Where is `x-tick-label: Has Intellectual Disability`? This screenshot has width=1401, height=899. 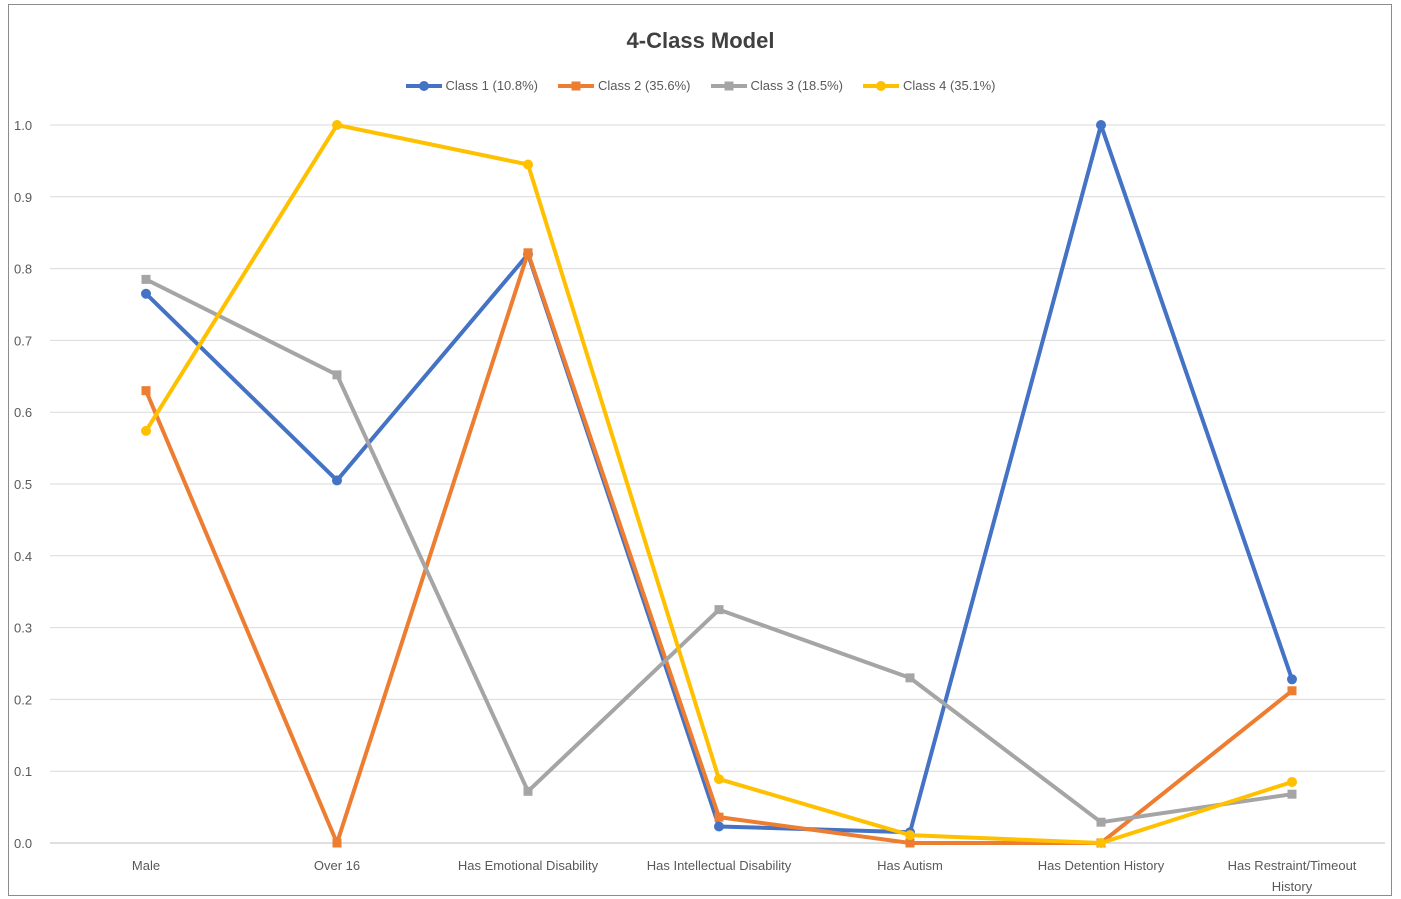 x-tick-label: Has Intellectual Disability is located at coordinates (719, 865).